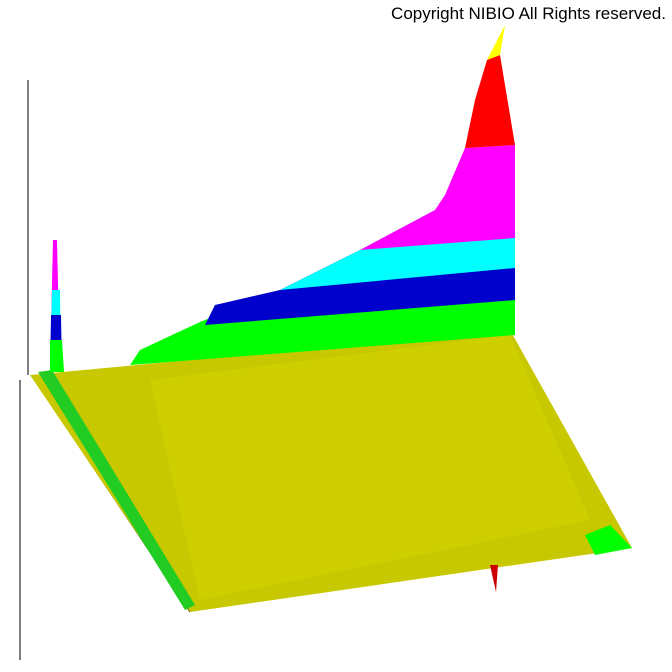  I want to click on copyright: Copyright NIBIO All Rights reserved., so click(528, 13).